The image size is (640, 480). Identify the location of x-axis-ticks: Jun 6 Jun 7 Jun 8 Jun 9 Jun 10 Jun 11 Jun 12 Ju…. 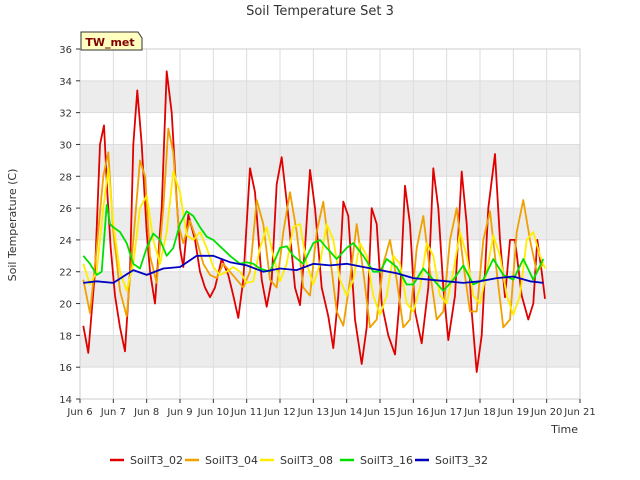
(331, 408).